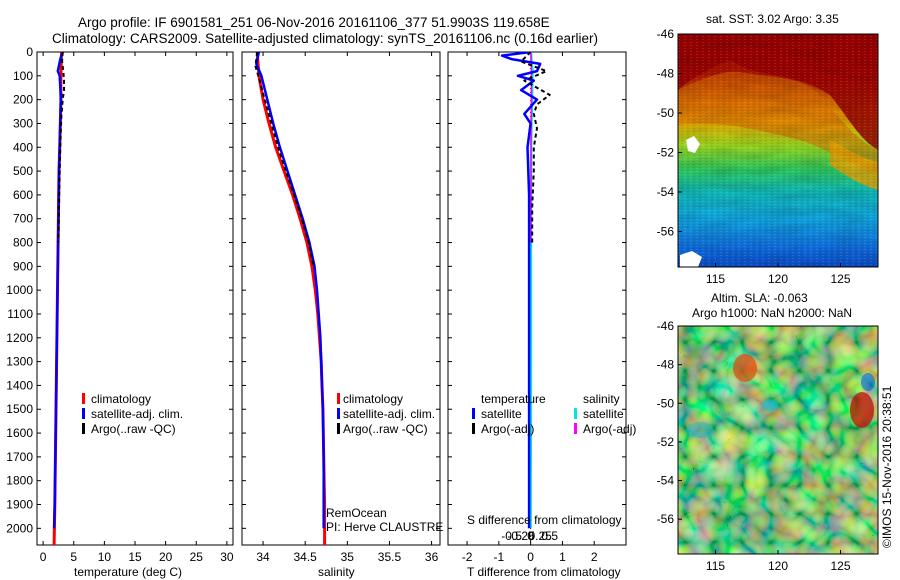 Image resolution: width=900 pixels, height=580 pixels. Describe the element at coordinates (306, 557) in the screenshot. I see `x-tick-label: 34.5` at that location.